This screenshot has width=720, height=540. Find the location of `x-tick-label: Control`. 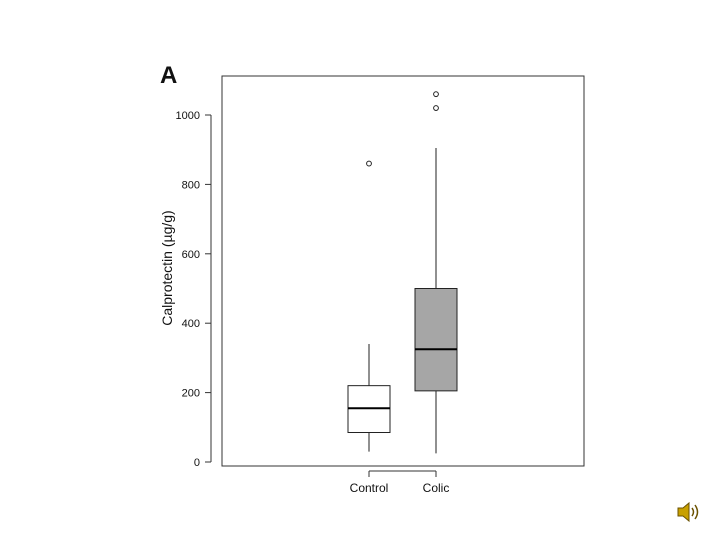

x-tick-label: Control is located at coordinates (369, 488).